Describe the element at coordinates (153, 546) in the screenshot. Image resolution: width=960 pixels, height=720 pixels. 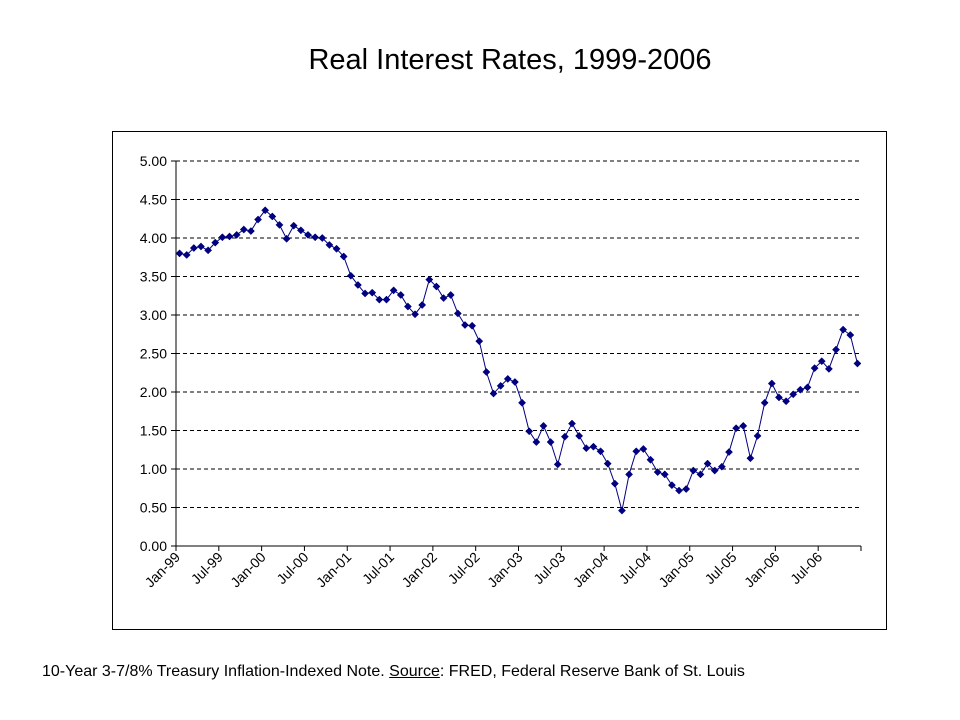
I see `y-tick-label: 0.00` at that location.